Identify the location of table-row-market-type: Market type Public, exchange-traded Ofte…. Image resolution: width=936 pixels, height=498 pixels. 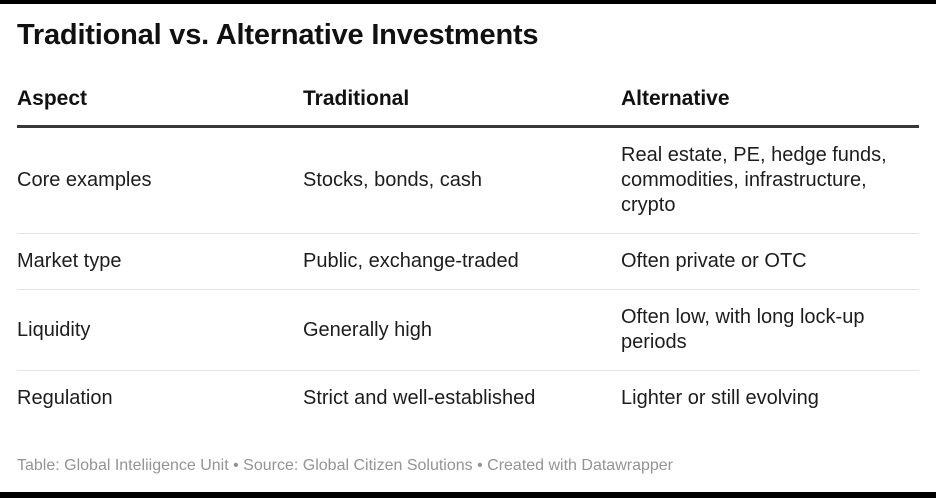
(468, 261).